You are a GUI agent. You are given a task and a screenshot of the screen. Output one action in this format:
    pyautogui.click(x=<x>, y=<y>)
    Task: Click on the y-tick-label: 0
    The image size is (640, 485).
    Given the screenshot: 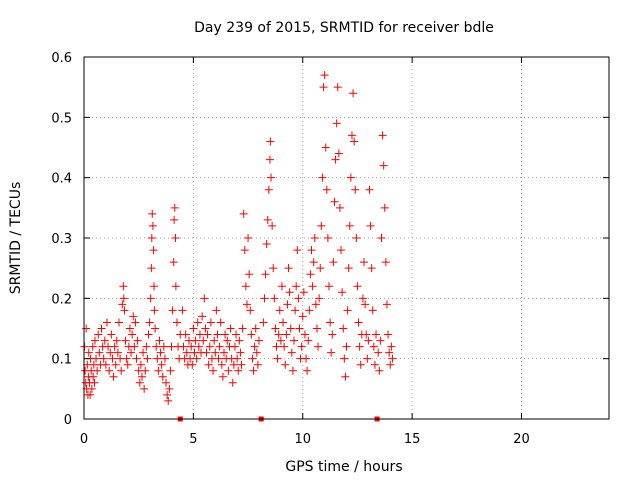 What is the action you would take?
    pyautogui.click(x=68, y=420)
    